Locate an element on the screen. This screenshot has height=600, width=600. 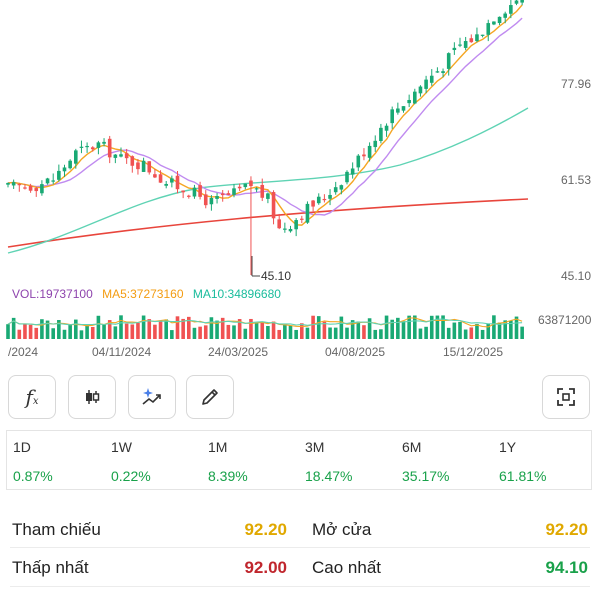
stat-label-cao-nhat: Cao nhất is located at coordinates (346, 567).